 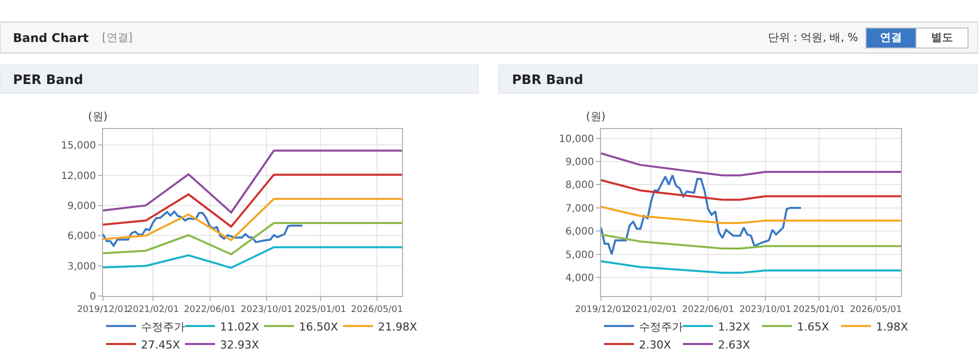 I want to click on text: 연결, so click(x=891, y=37).